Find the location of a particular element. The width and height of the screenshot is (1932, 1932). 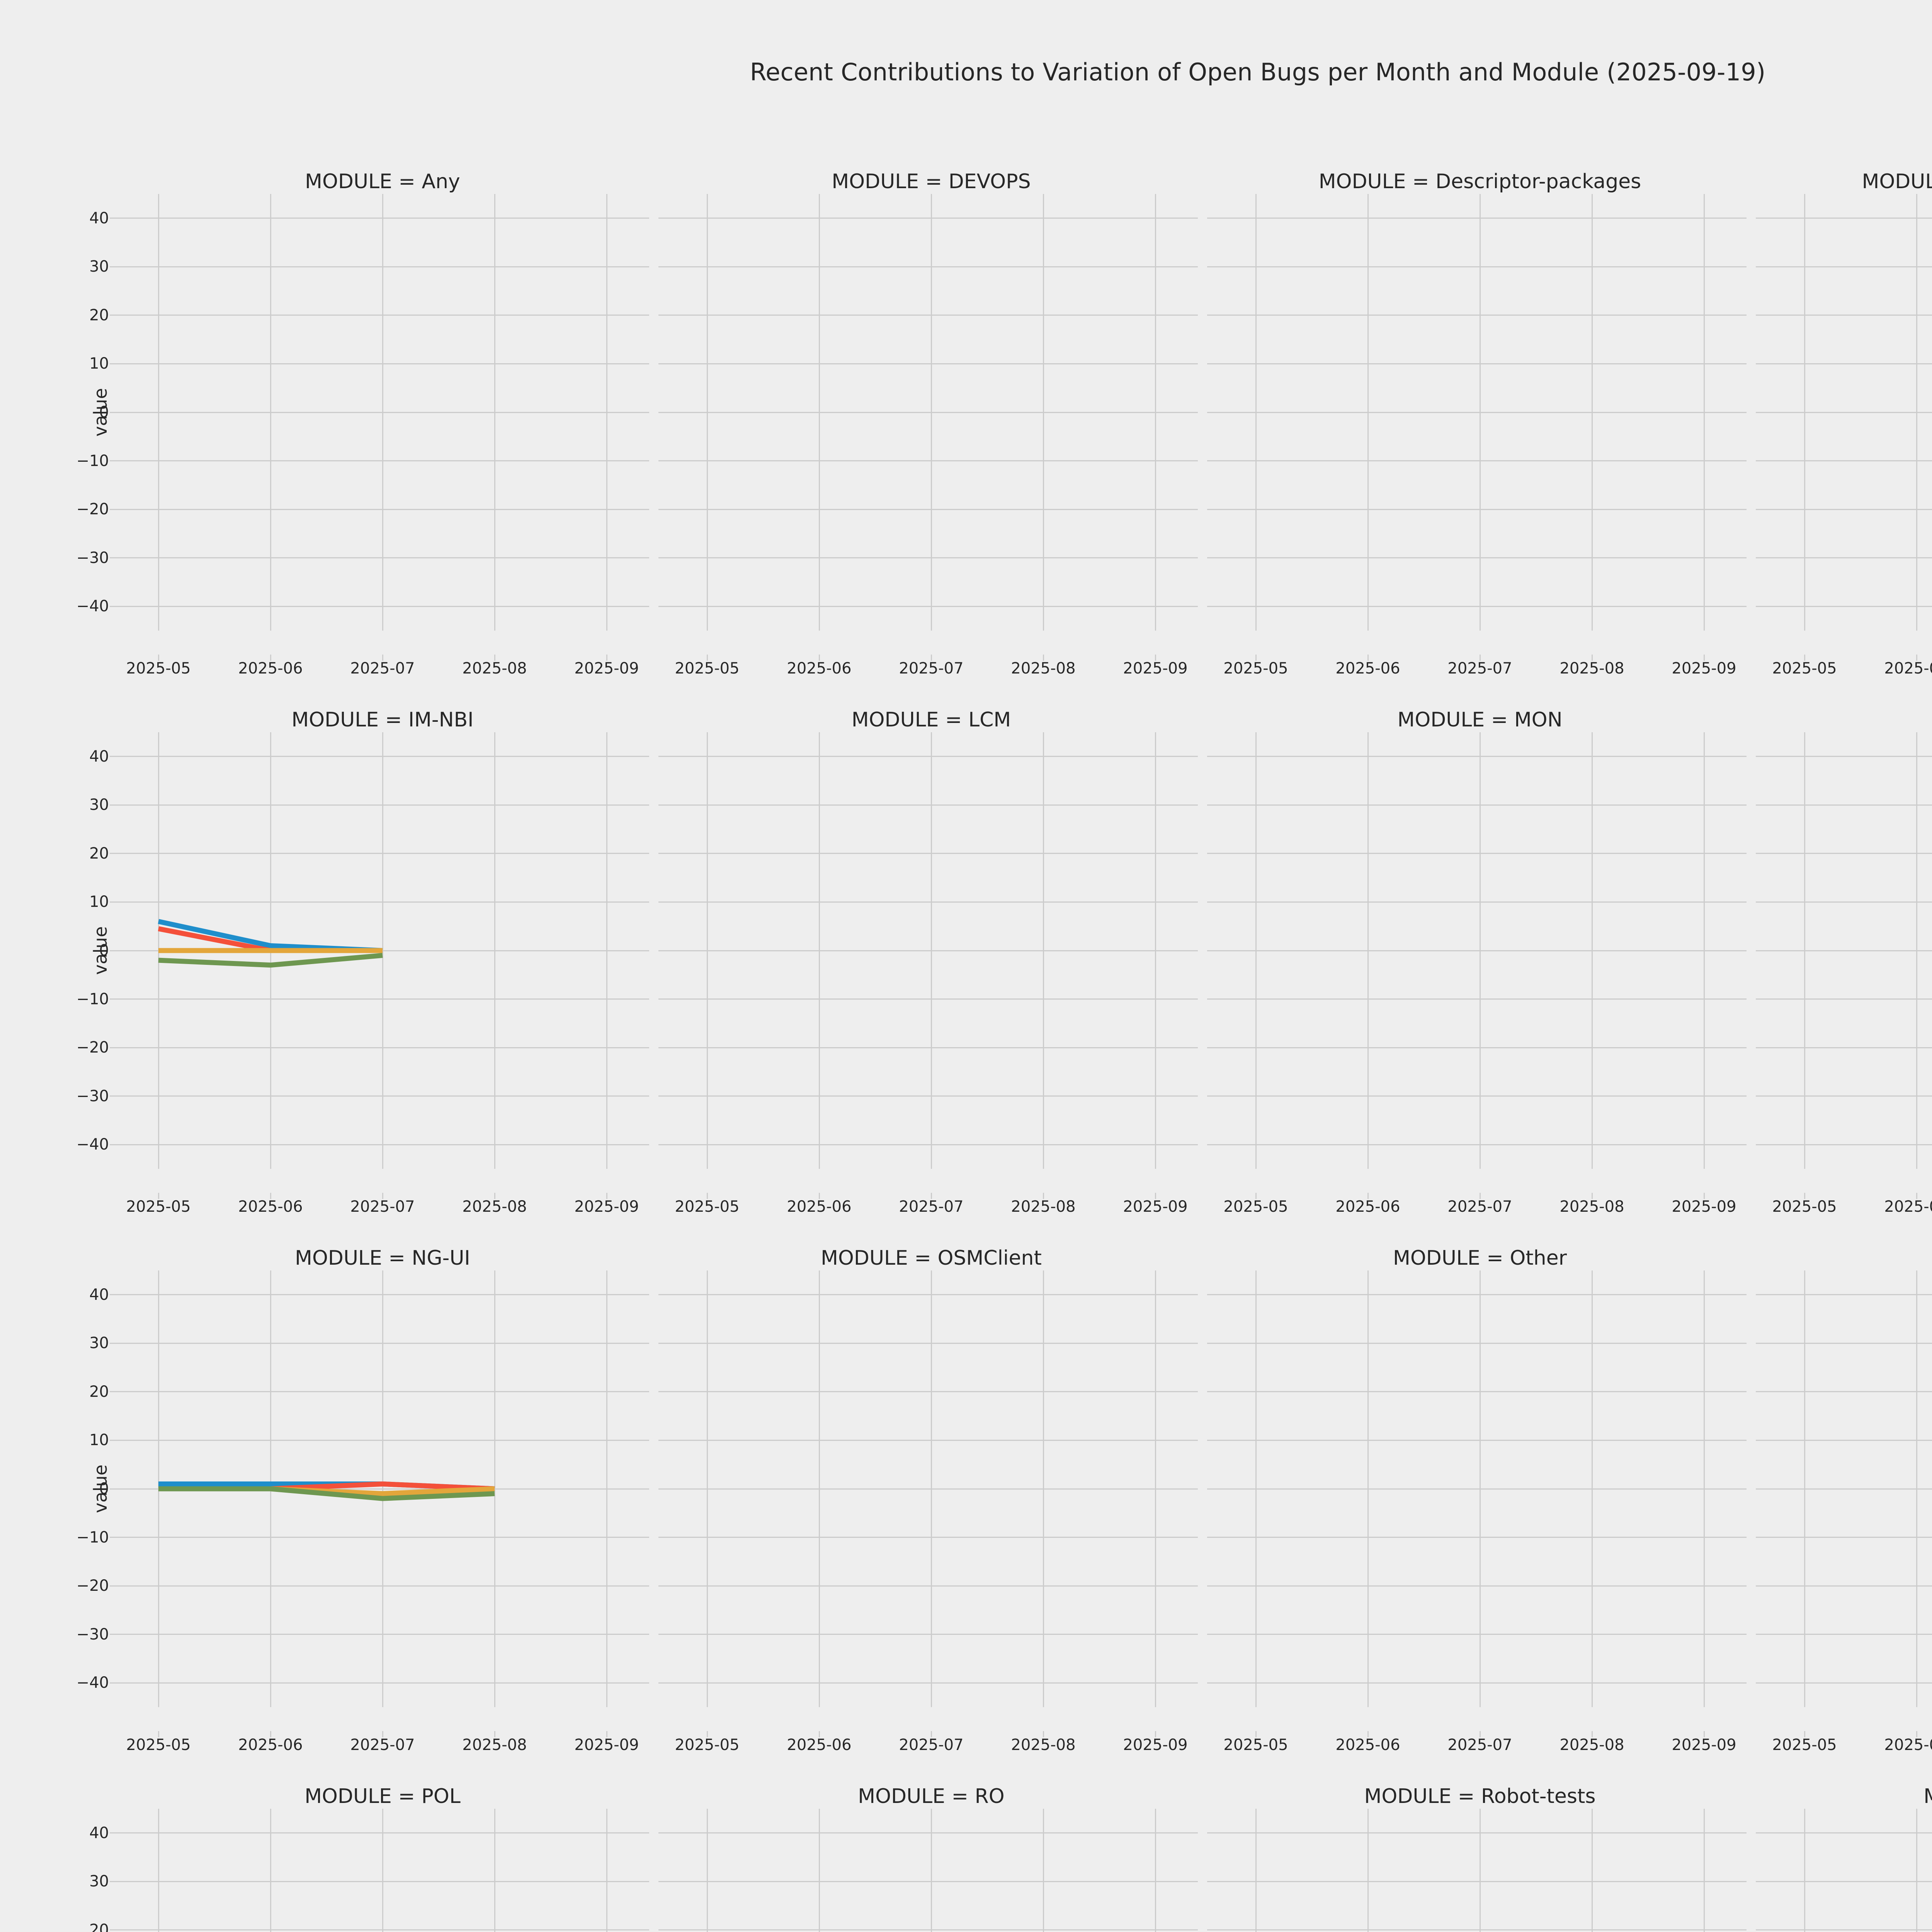

x-tick-label: 2025-07 is located at coordinates (383, 1207).